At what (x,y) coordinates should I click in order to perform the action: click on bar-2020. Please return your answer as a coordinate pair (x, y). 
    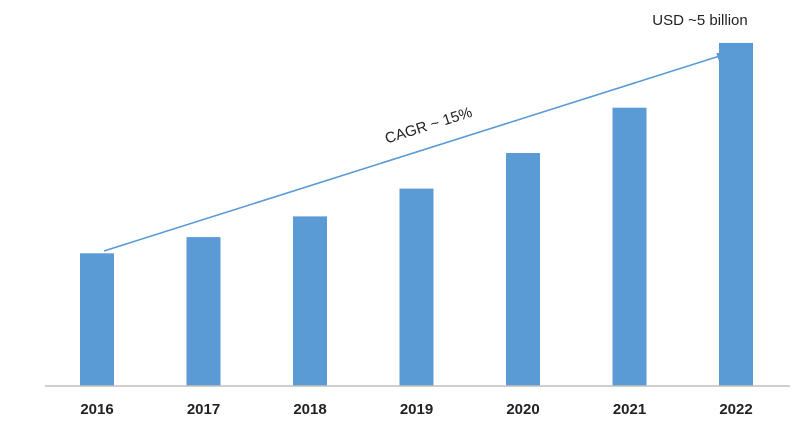
    Looking at the image, I should click on (523, 269).